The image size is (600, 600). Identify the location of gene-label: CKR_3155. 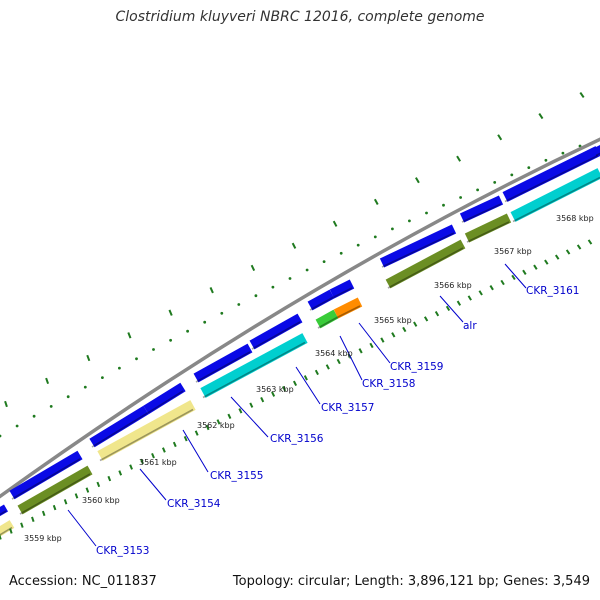
(236, 476).